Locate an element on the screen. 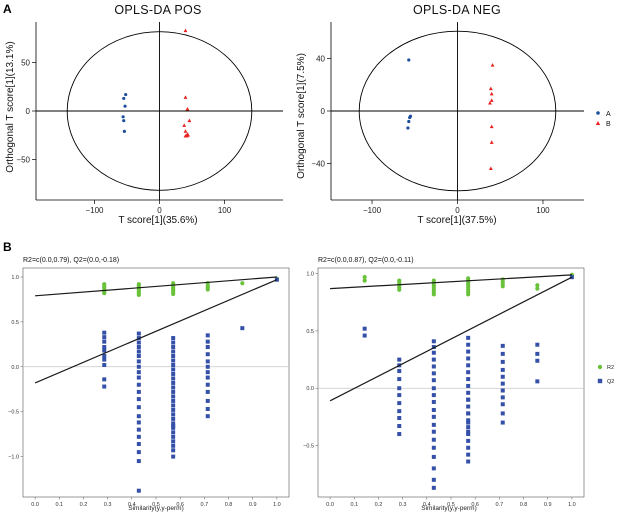  y-tick-label: 0 is located at coordinates (28, 111).